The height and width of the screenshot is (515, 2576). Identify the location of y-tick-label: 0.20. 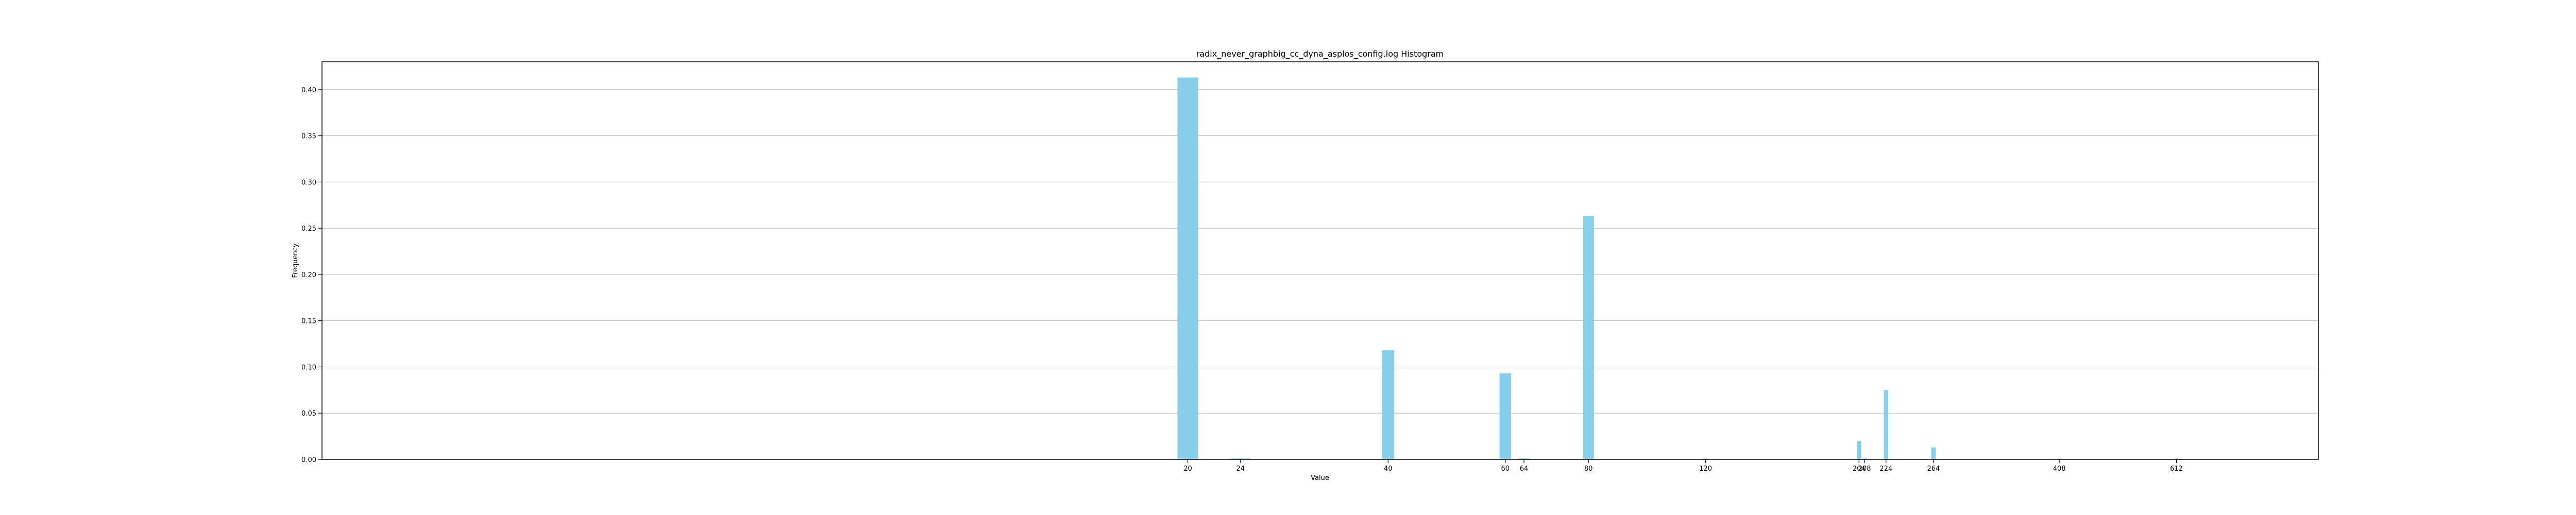
(308, 275).